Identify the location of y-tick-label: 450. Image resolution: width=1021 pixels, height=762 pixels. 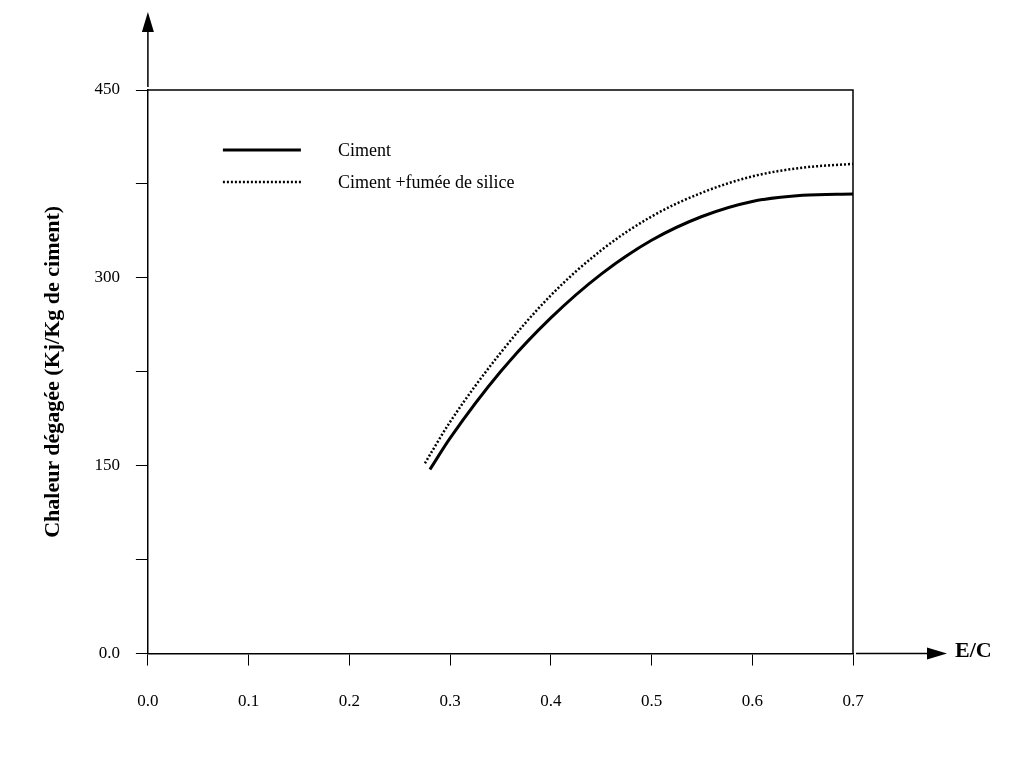
(107, 89).